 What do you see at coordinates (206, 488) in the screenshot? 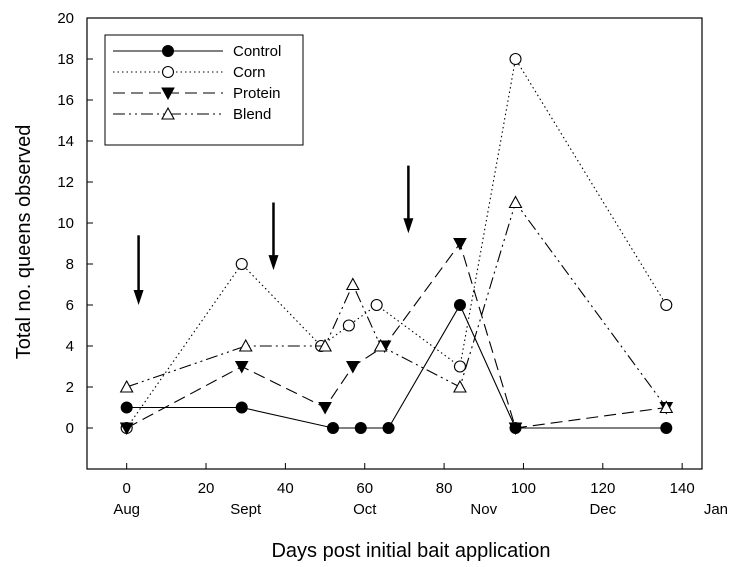
I see `x-tick-label: 20` at bounding box center [206, 488].